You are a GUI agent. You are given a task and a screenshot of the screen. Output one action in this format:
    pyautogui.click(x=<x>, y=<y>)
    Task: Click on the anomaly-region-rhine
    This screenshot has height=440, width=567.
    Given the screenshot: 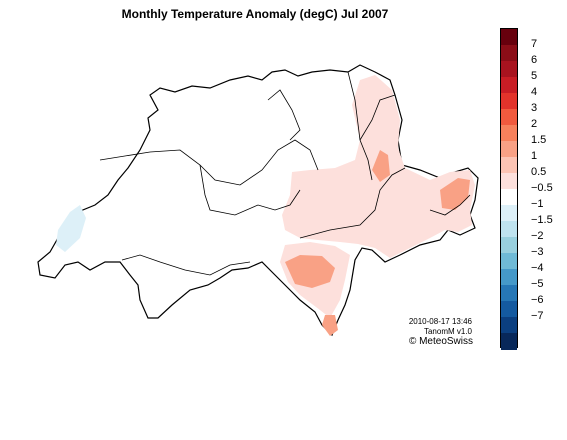 What is the action you would take?
    pyautogui.click(x=381, y=166)
    